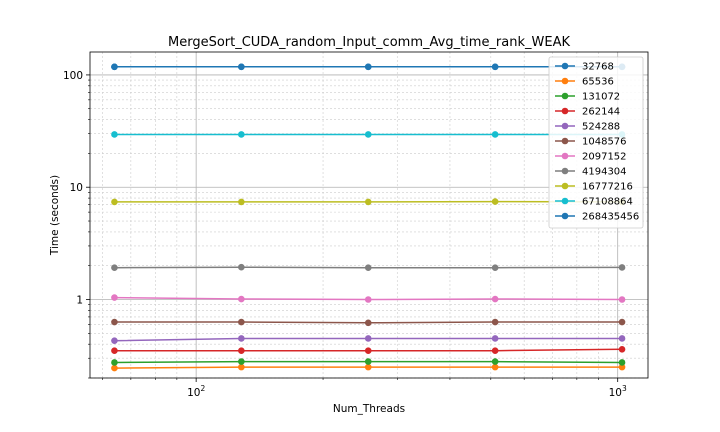 The height and width of the screenshot is (432, 720). What do you see at coordinates (601, 112) in the screenshot?
I see `legend-label: 262144` at bounding box center [601, 112].